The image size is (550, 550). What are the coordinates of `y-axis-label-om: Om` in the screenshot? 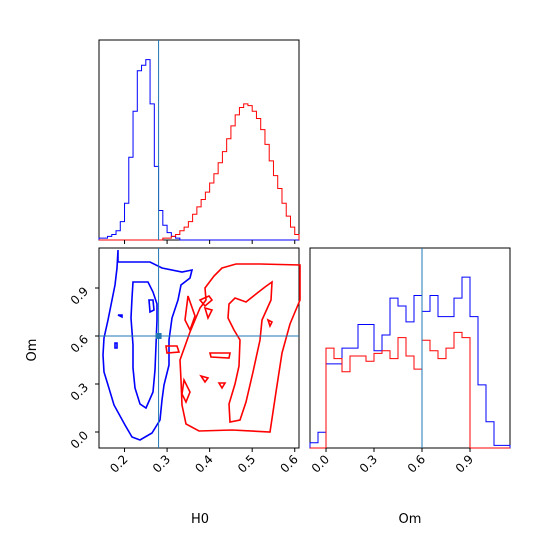 It's located at (32, 350).